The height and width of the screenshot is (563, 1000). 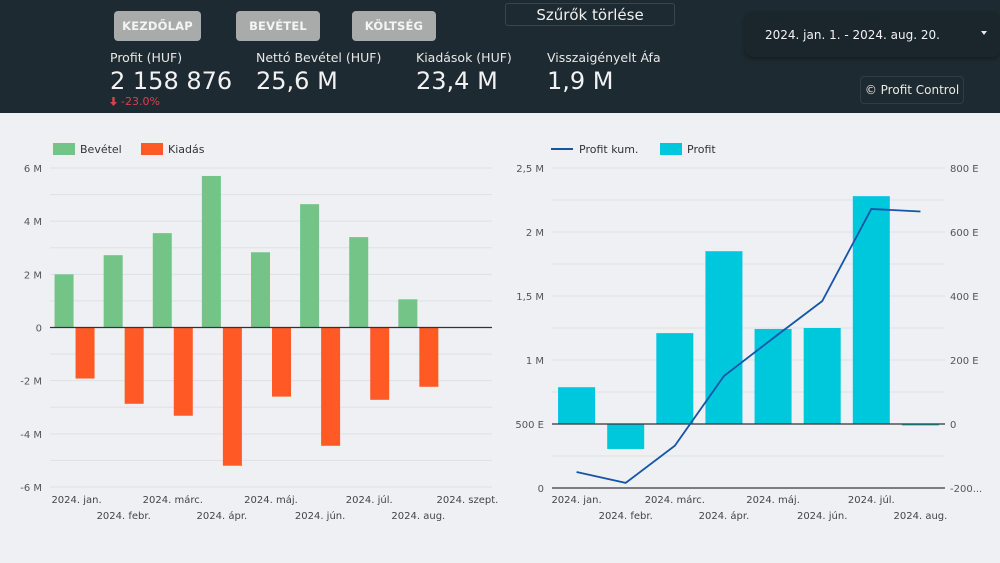 I want to click on kpi-vat-refund: Visszaigényelt Áfa 1,9 M, so click(x=604, y=72).